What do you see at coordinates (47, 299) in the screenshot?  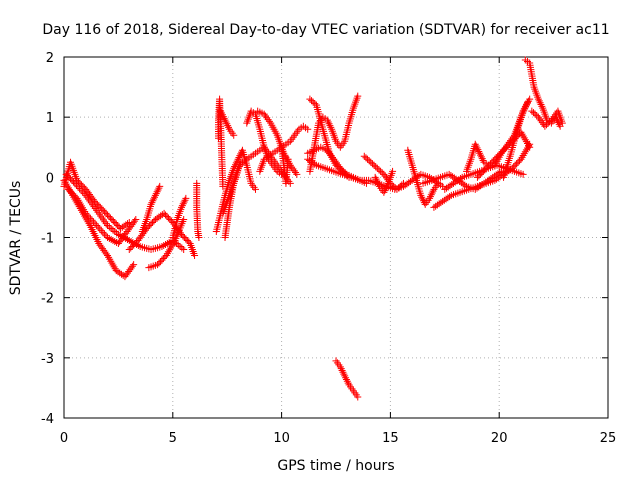 I see `y-tick-label: -2` at bounding box center [47, 299].